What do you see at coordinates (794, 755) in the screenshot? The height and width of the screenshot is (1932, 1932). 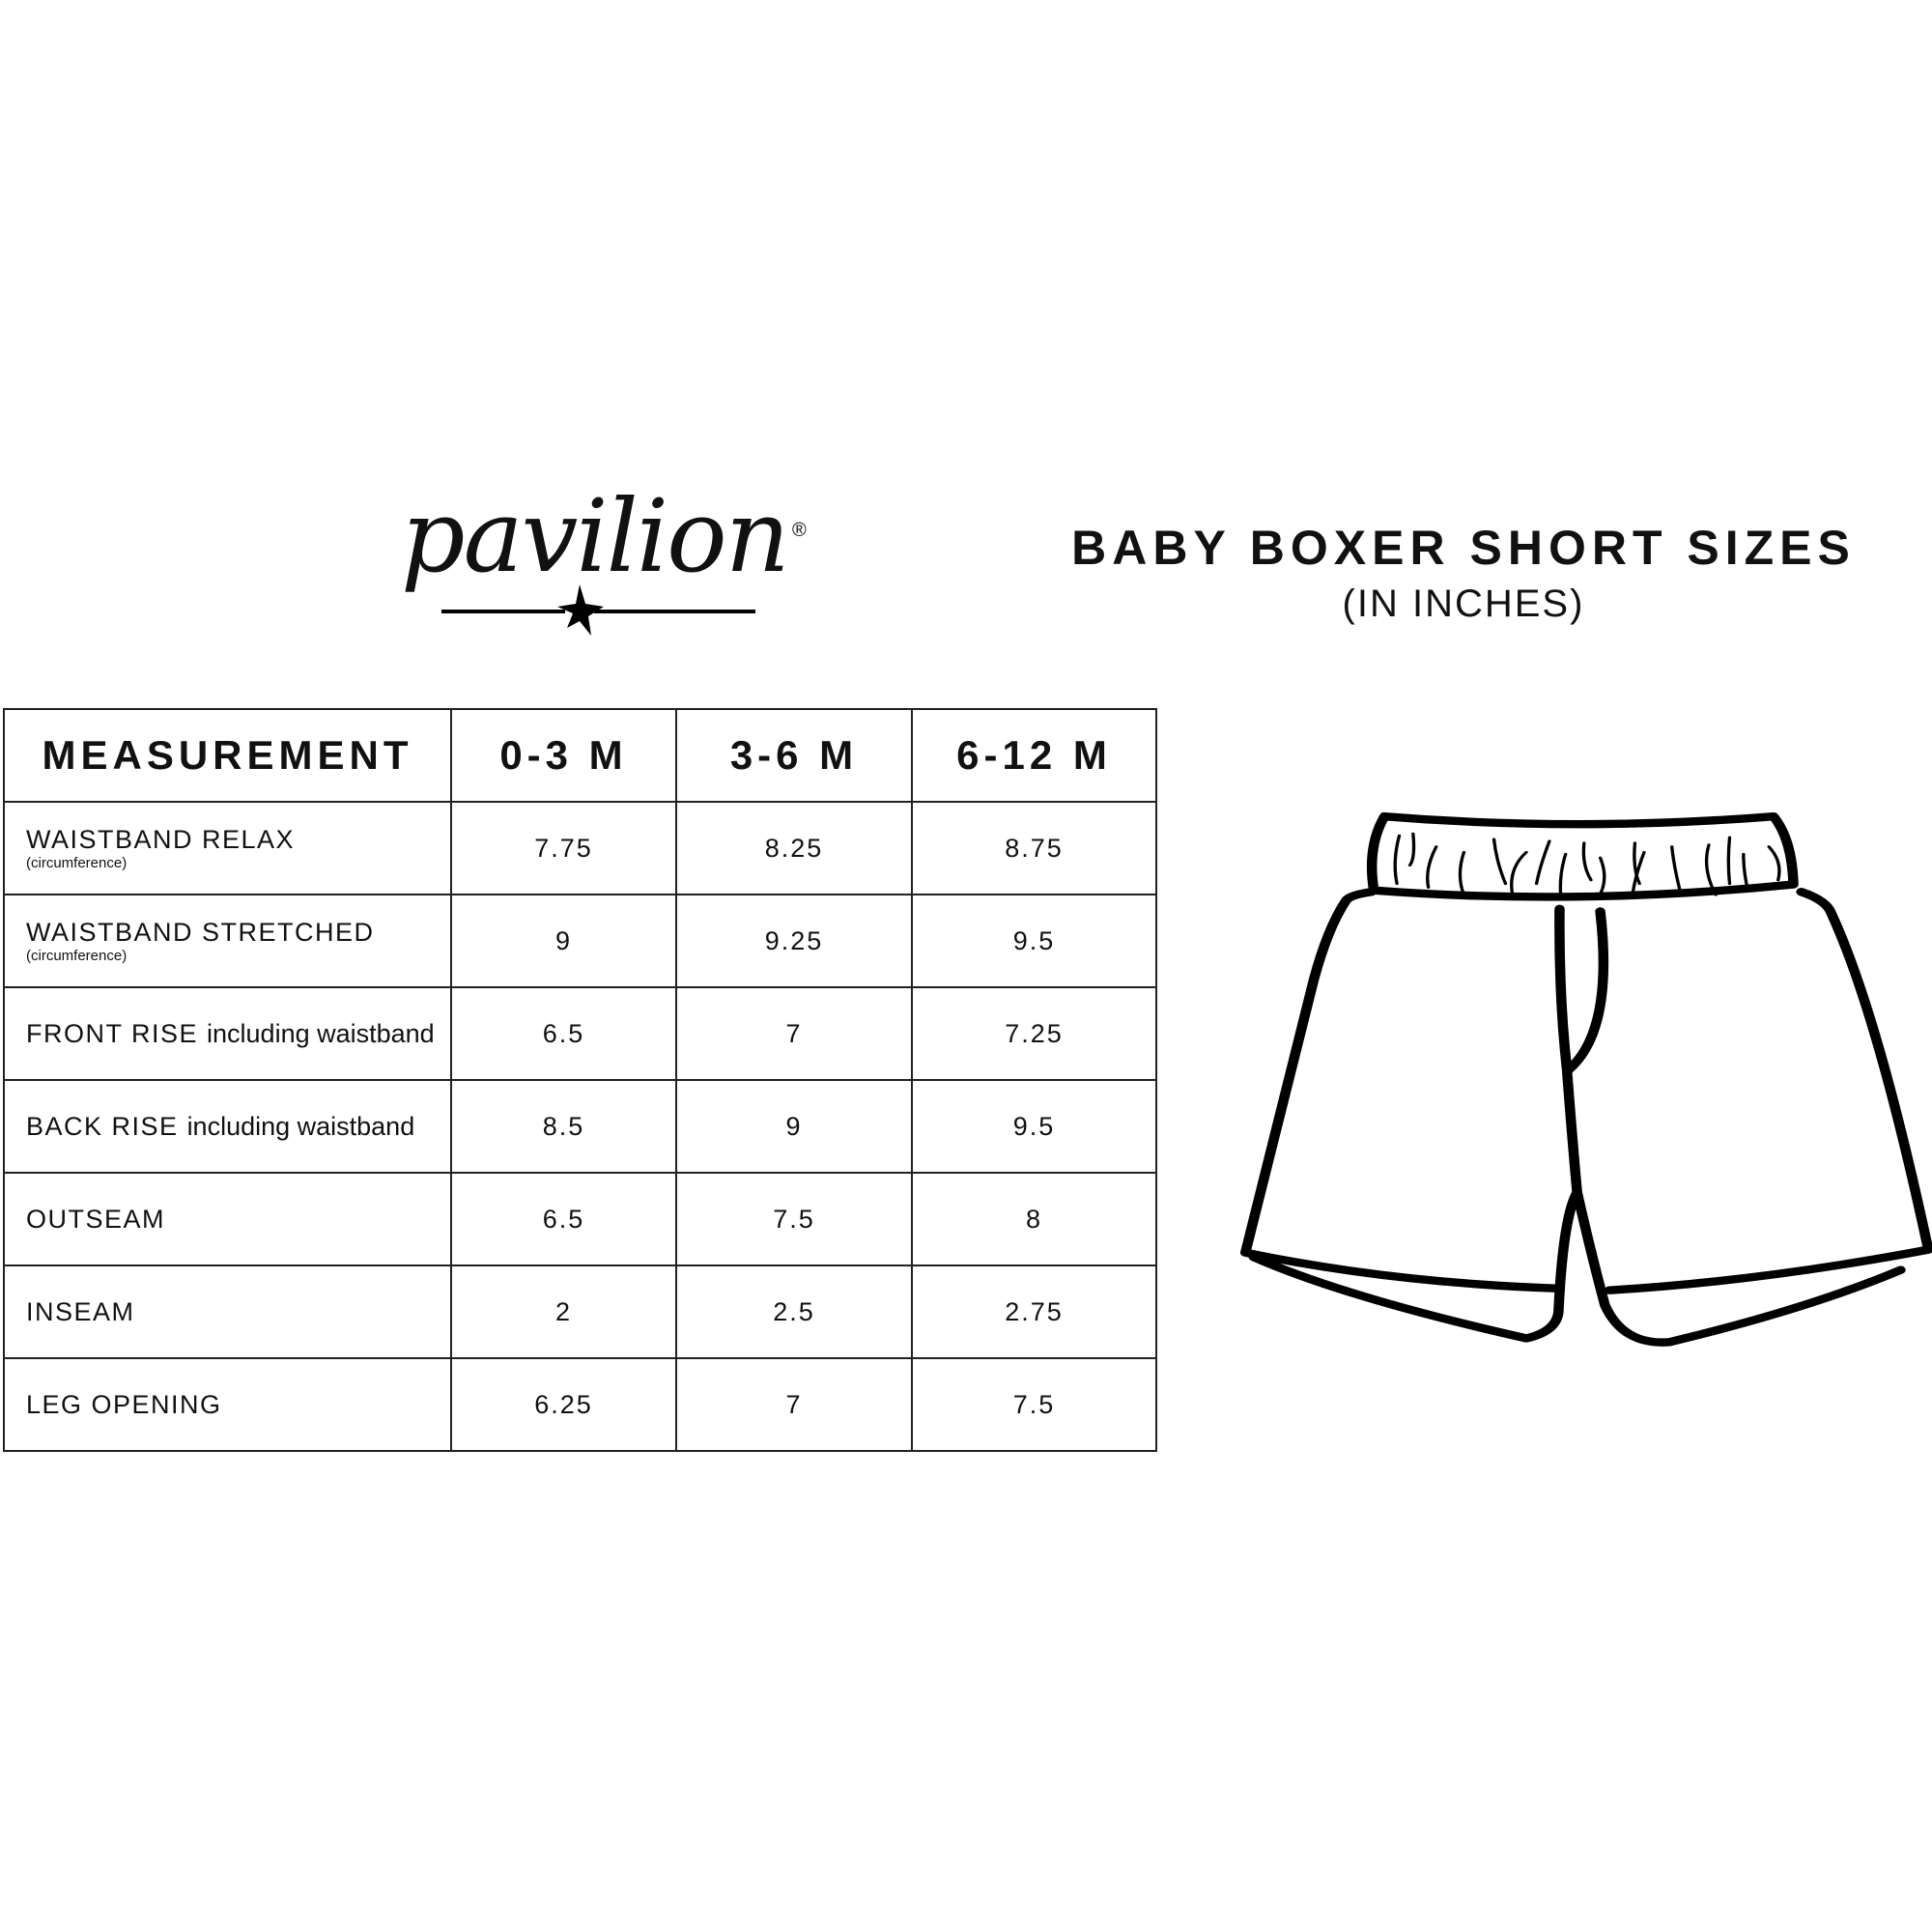 I see `column-header: 3-6 M` at bounding box center [794, 755].